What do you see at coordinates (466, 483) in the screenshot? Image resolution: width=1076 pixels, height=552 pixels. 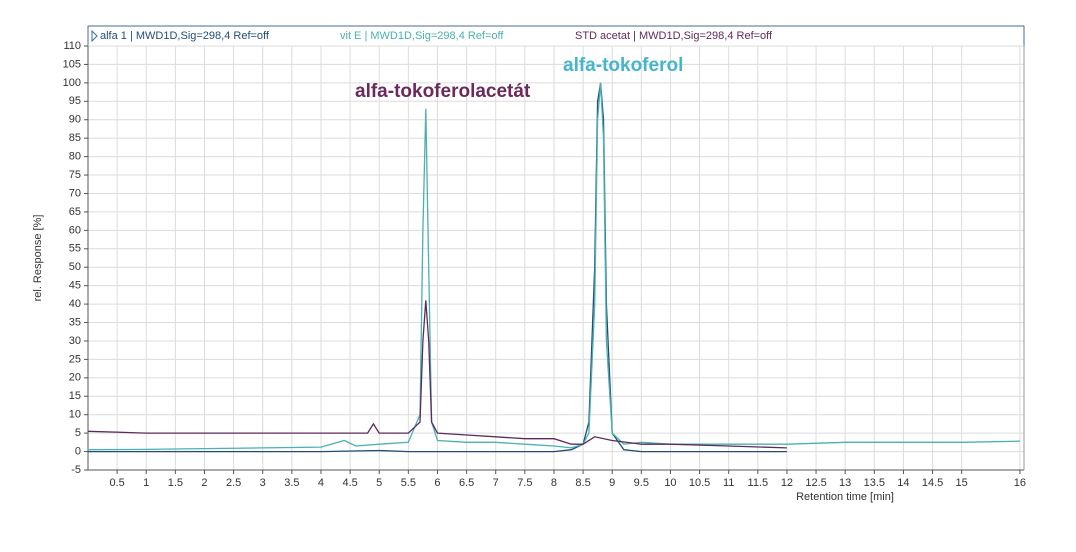 I see `x-tick-label: 6.5` at bounding box center [466, 483].